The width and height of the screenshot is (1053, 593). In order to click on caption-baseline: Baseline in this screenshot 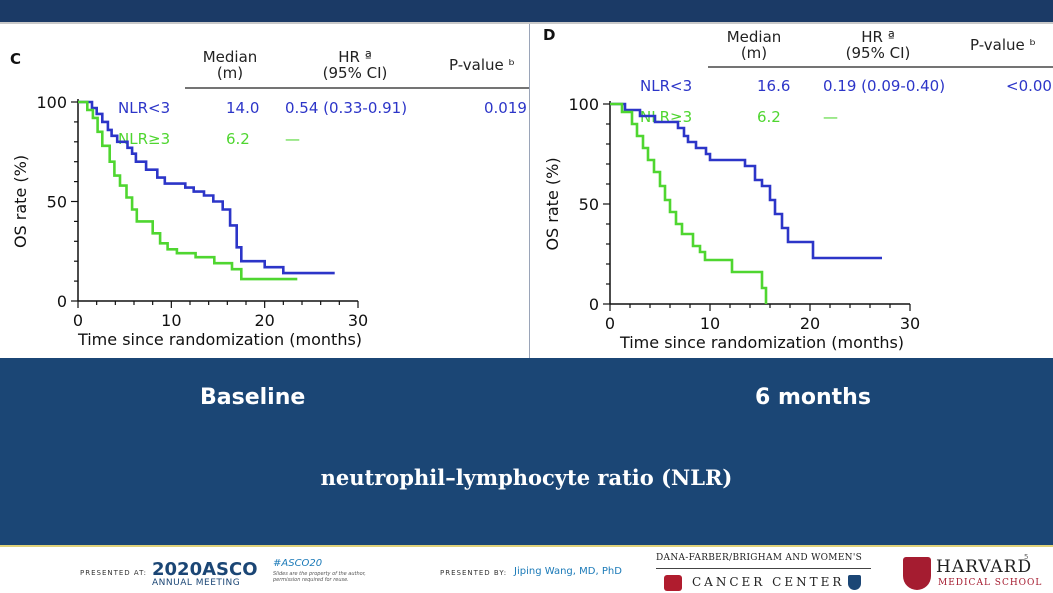, I will do `click(253, 397)`.